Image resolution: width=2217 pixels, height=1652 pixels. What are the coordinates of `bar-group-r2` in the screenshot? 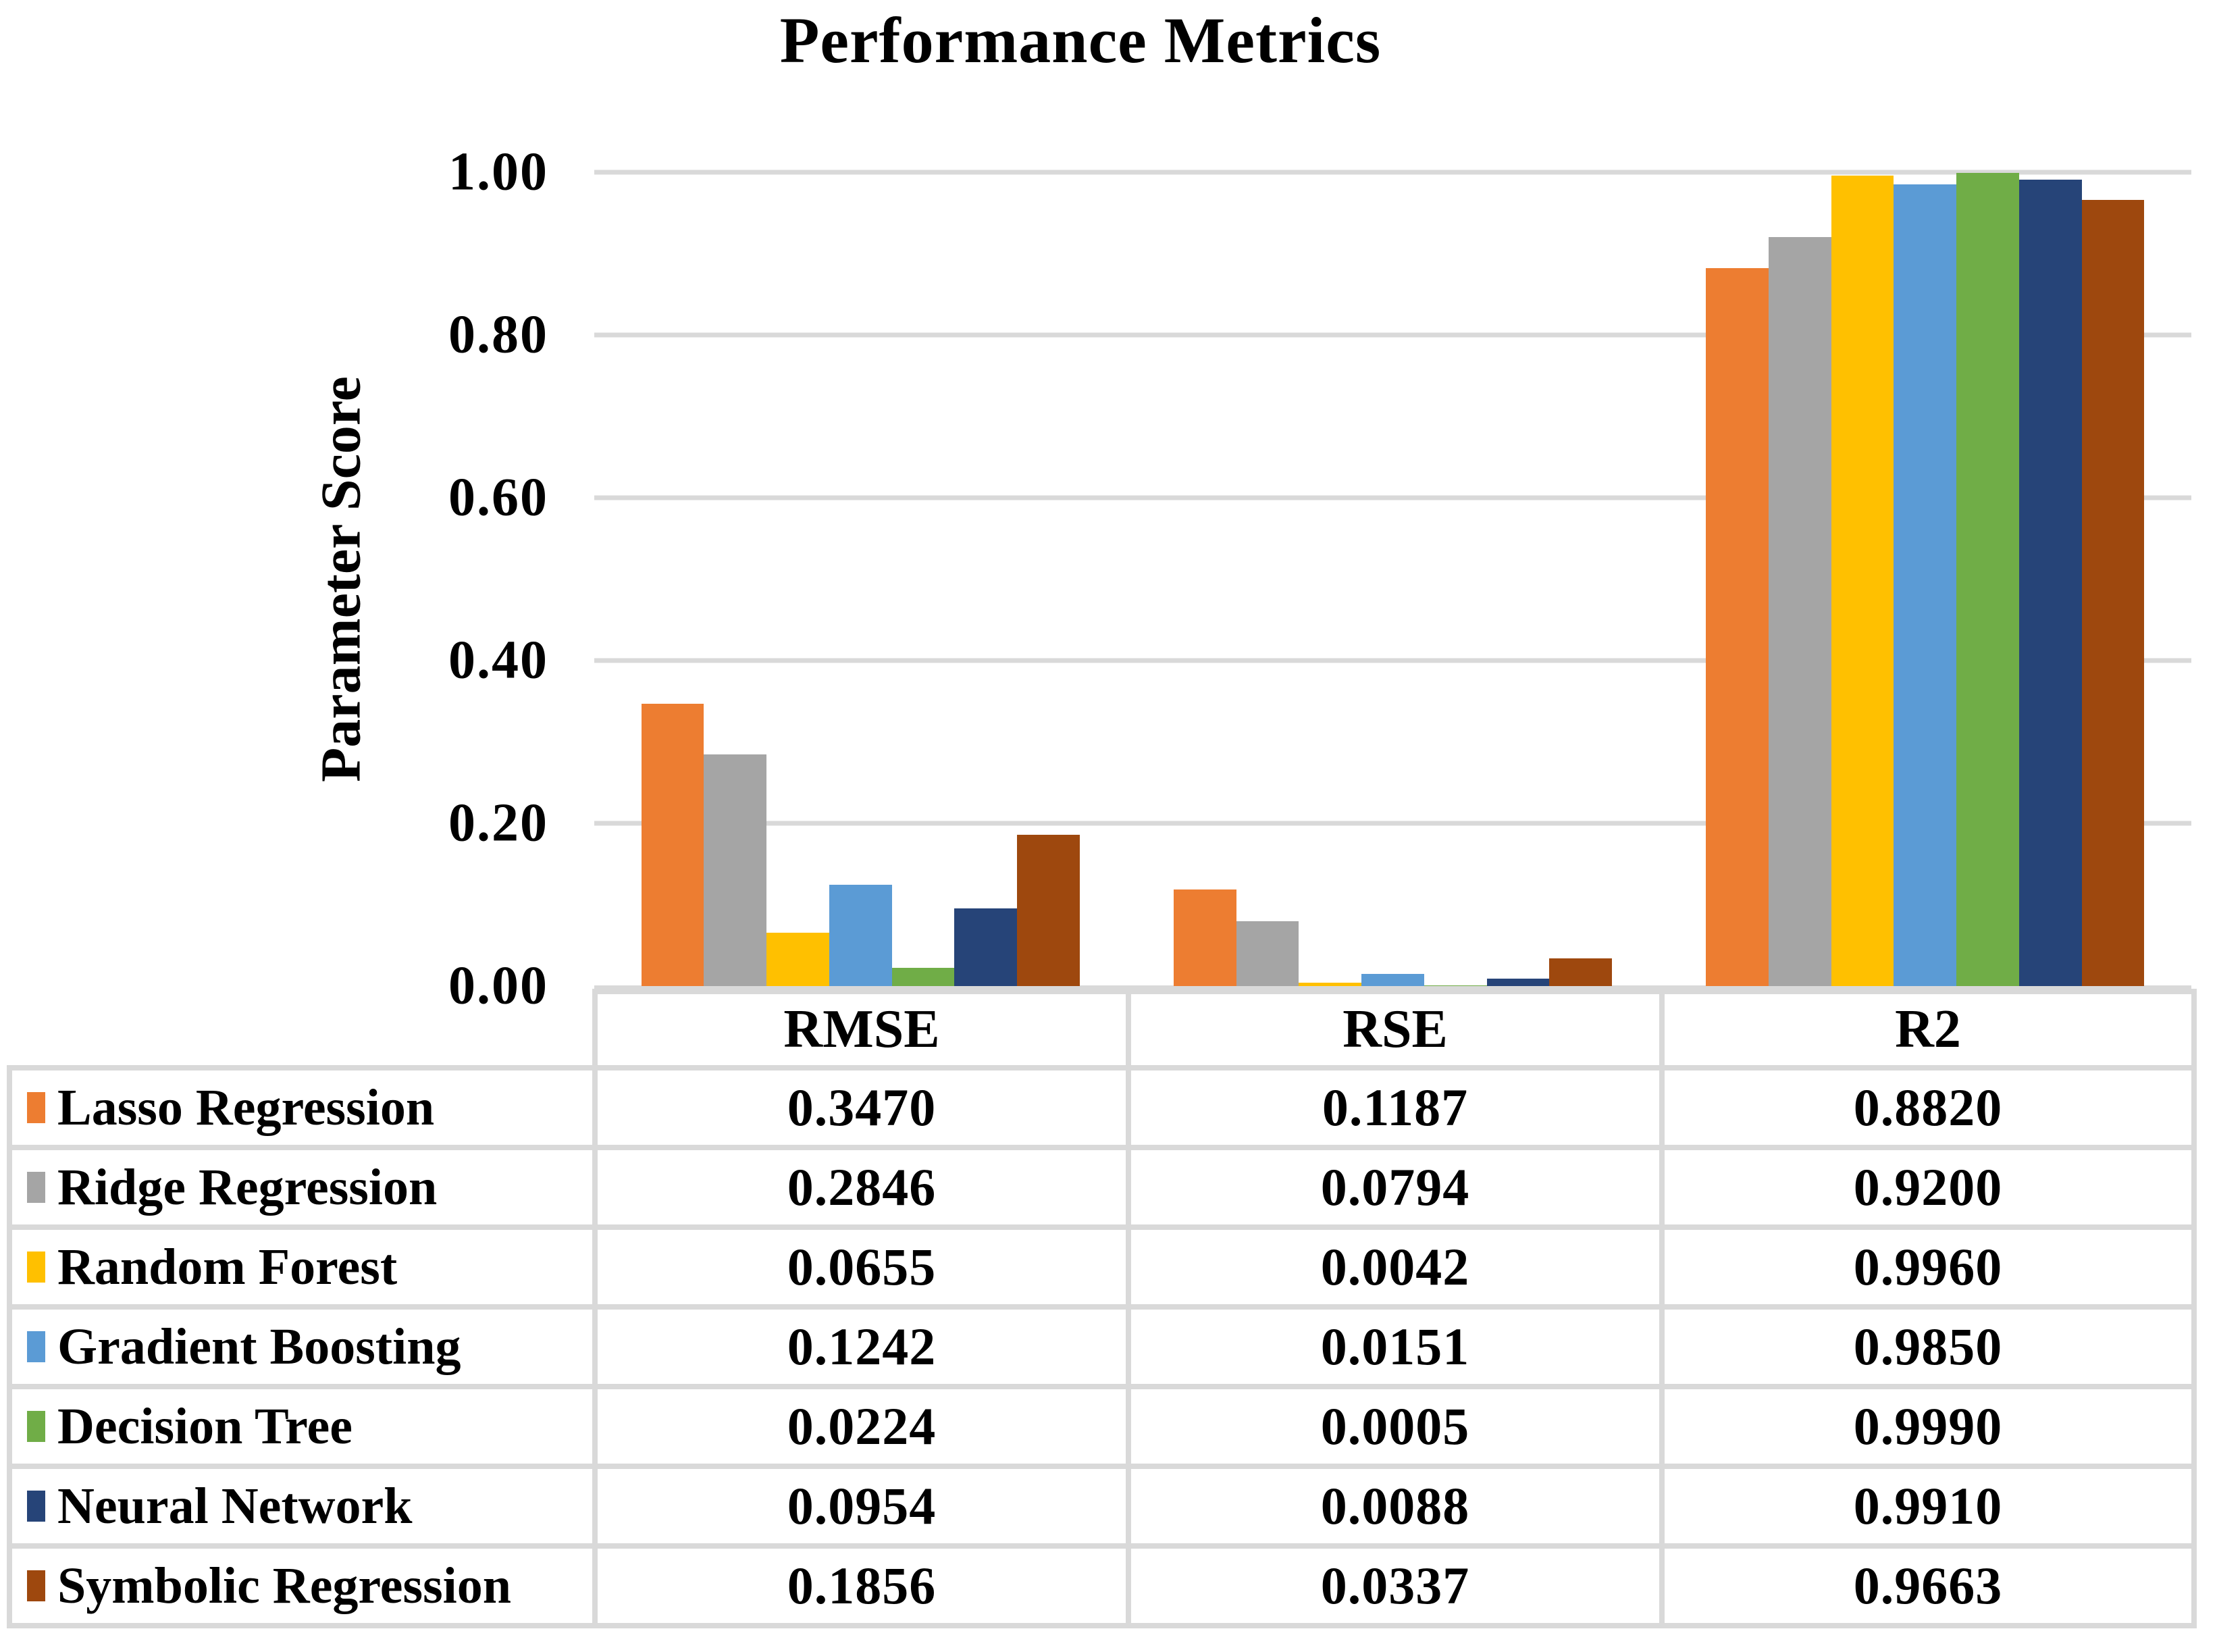 It's located at (1925, 579).